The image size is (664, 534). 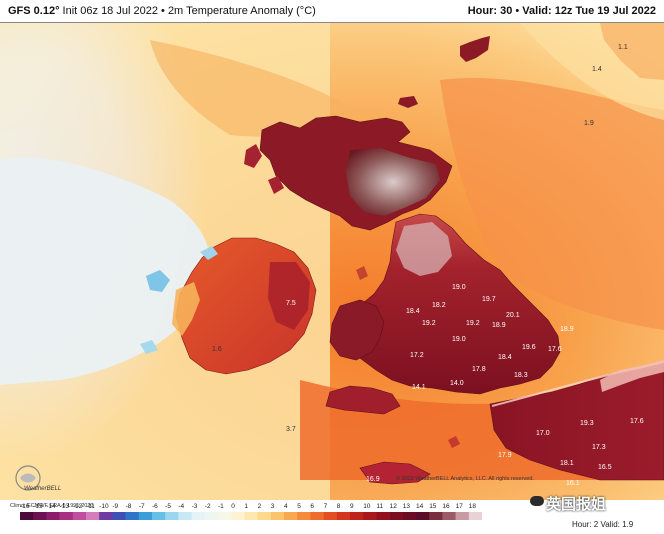 What do you see at coordinates (395, 473) in the screenshot?
I see `brittany-region` at bounding box center [395, 473].